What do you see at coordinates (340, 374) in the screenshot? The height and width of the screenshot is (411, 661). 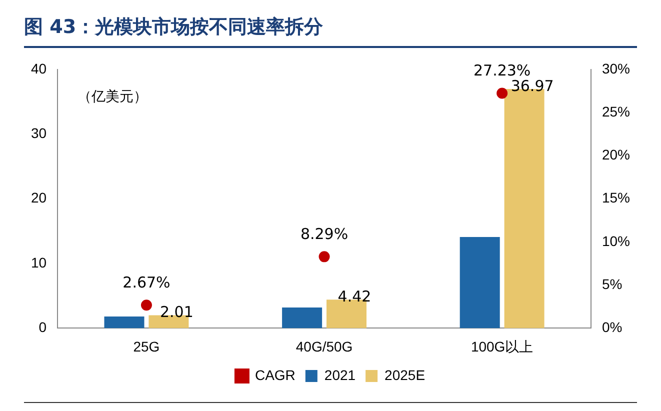 I see `legend-label: 2021` at bounding box center [340, 374].